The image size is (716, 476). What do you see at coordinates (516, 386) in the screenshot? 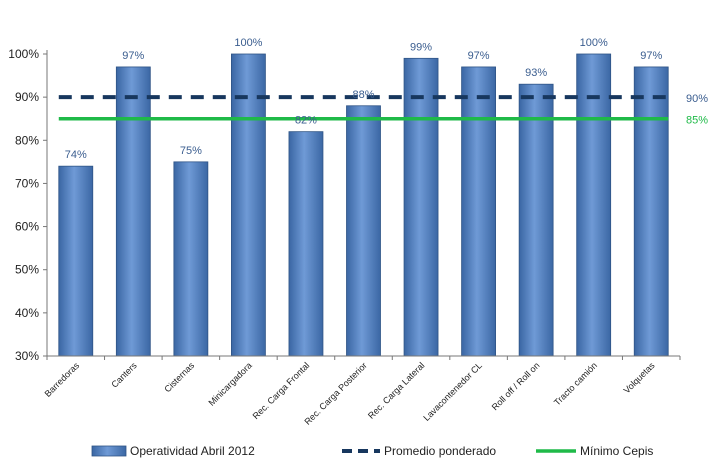
I see `x-tick-label: Roll off / Roll on` at bounding box center [516, 386].